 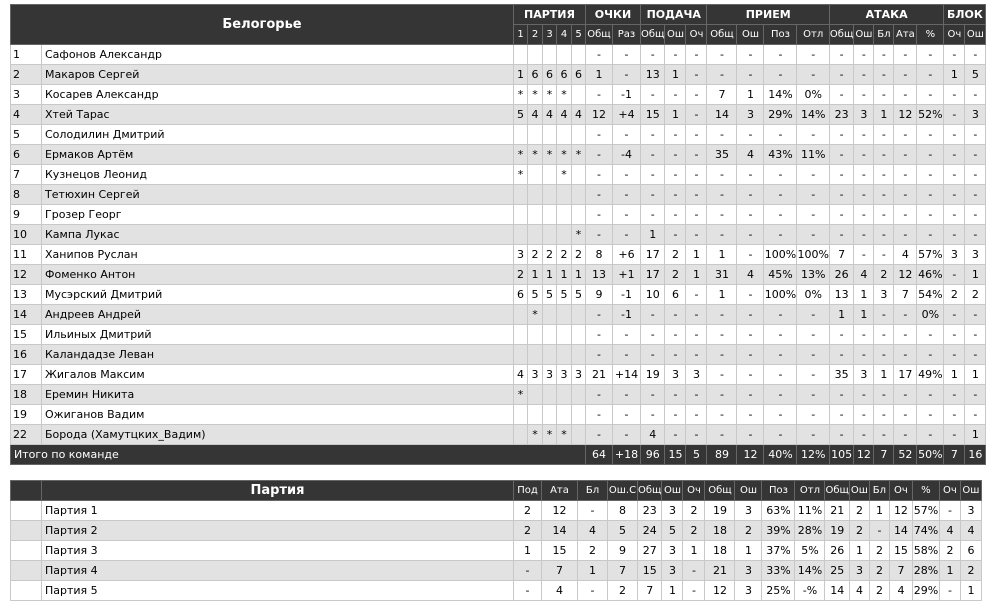 What do you see at coordinates (675, 294) in the screenshot?
I see `stat-cell: 6` at bounding box center [675, 294].